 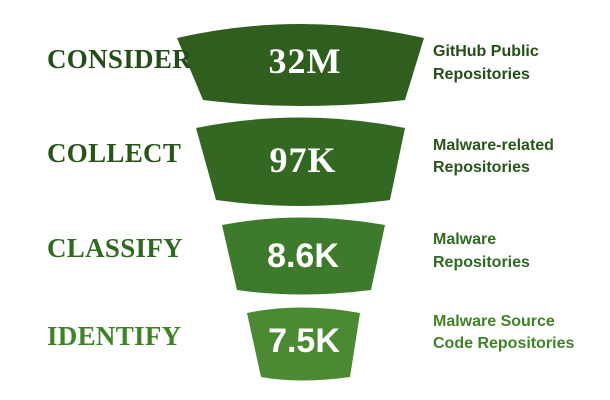 I want to click on stage-value-classify: 8.6K, so click(x=303, y=256).